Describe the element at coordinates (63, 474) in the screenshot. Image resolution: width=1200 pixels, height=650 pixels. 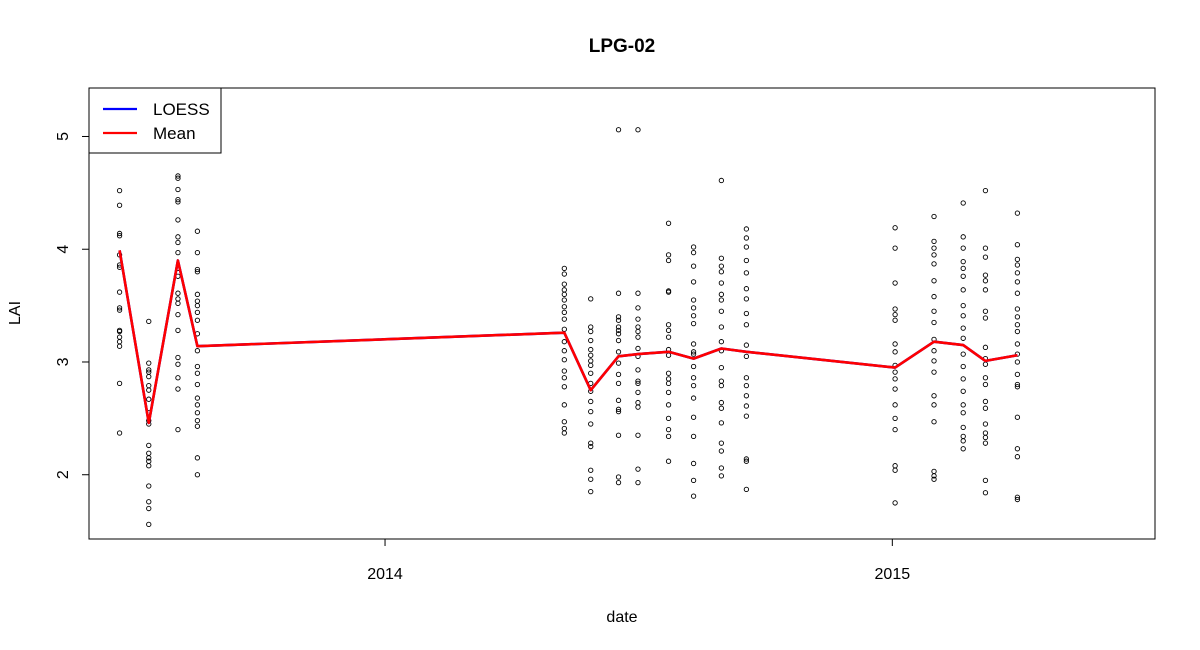
I see `y-tick-label: 2` at that location.